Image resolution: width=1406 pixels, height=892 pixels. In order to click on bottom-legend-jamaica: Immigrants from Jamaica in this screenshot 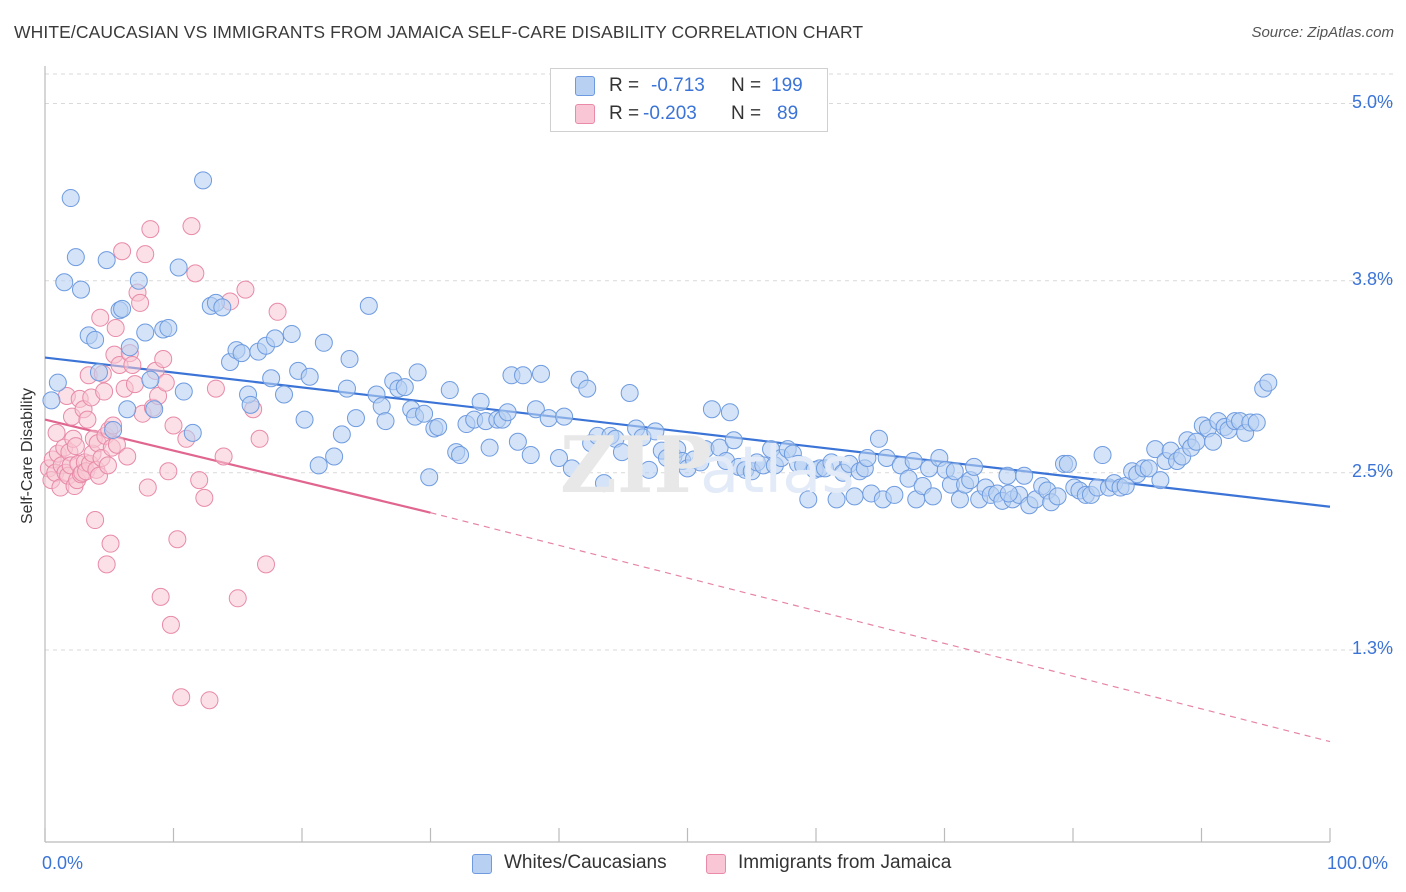, I will do `click(841, 864)`.